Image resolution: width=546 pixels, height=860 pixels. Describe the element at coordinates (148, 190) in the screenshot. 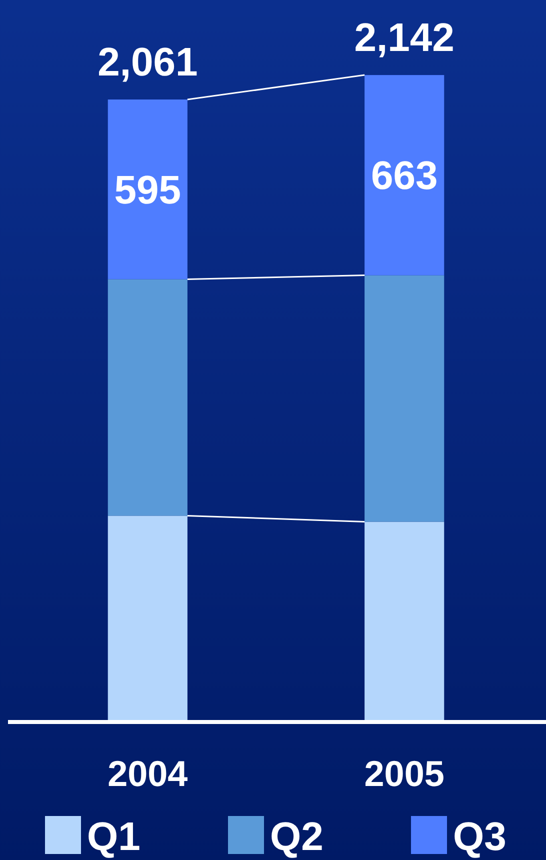

I see `data-label: 595` at that location.